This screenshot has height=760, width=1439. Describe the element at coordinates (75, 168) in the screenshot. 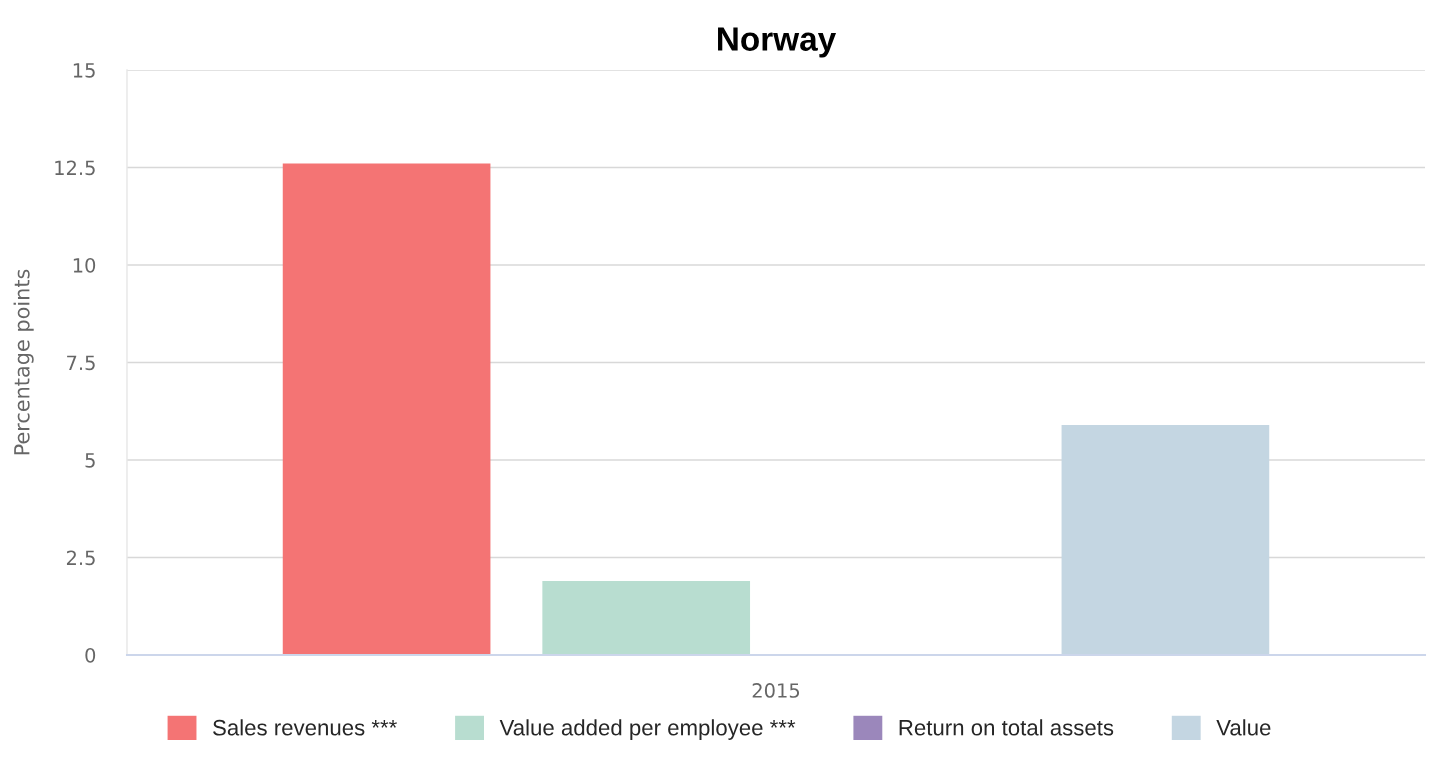

I see `y-tick-label: 12.5` at that location.